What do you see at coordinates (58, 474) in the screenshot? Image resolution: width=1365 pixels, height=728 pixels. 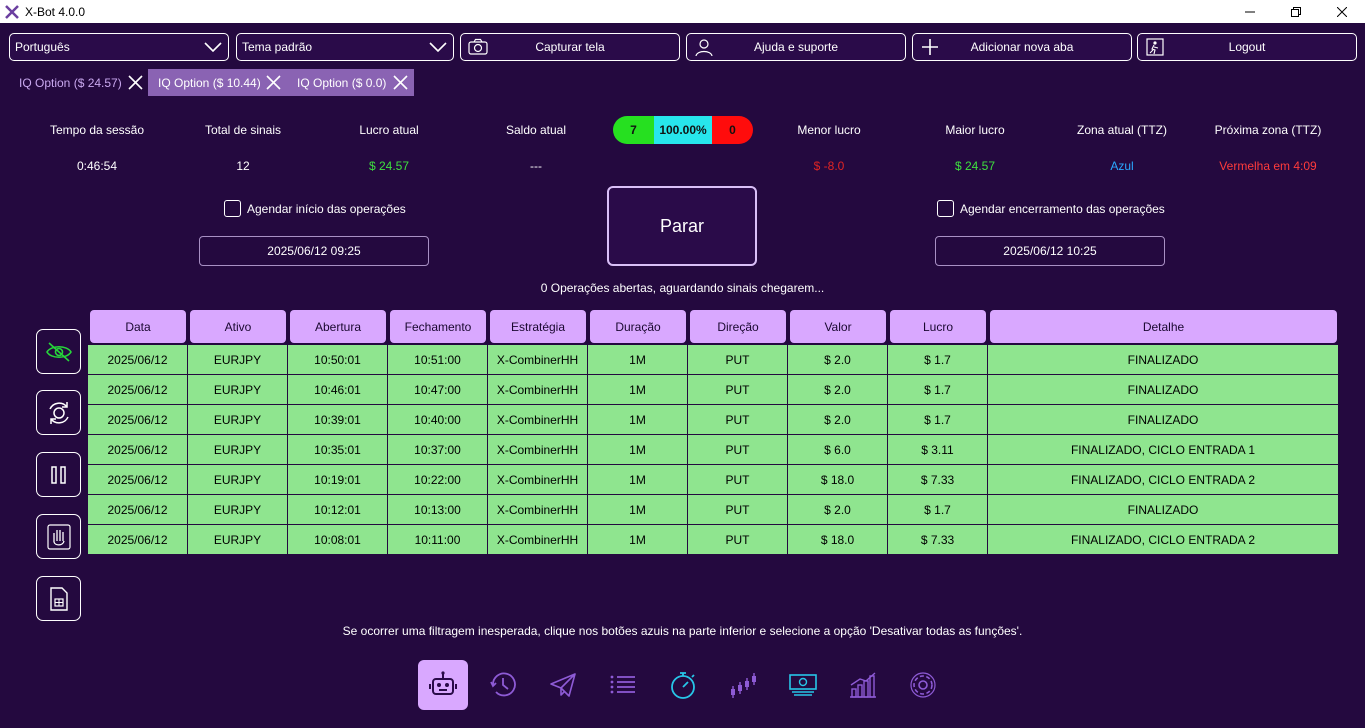 I see `pause-button` at bounding box center [58, 474].